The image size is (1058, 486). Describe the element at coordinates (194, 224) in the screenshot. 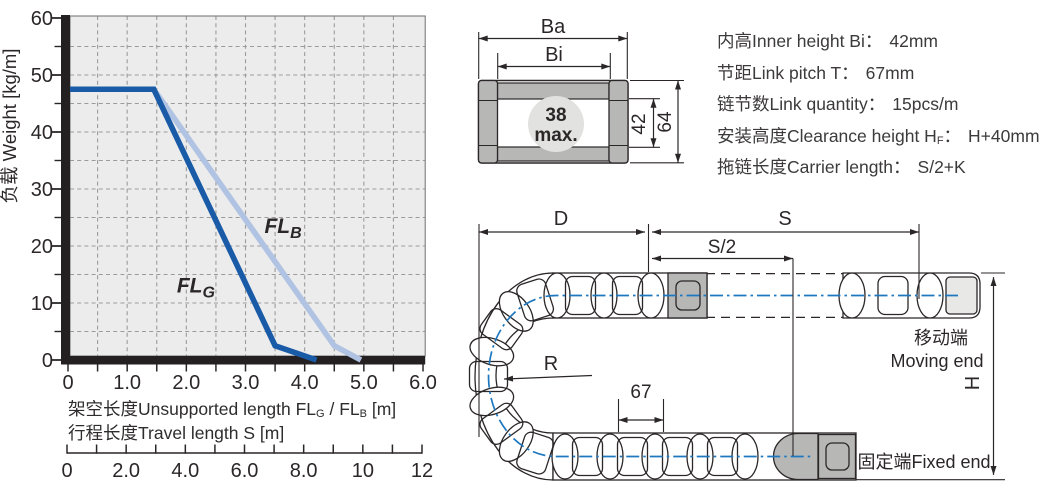

I see `series-FLG-line` at that location.